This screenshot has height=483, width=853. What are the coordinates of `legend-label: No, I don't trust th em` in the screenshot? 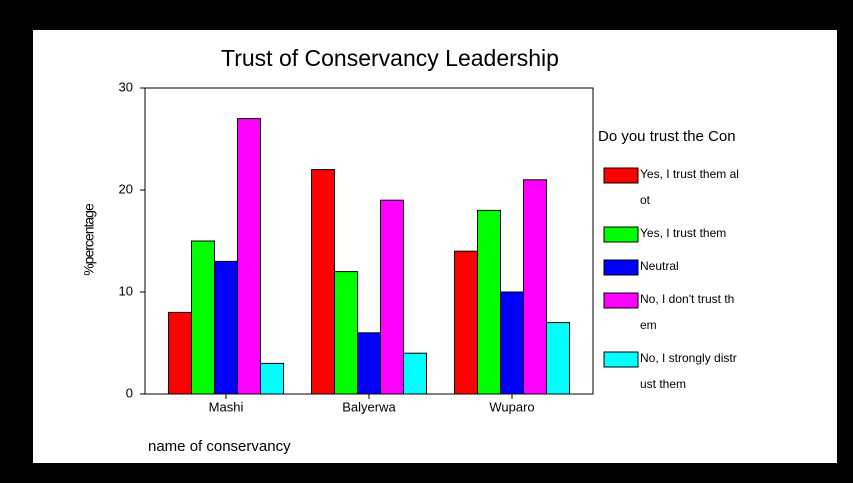 It's located at (687, 312).